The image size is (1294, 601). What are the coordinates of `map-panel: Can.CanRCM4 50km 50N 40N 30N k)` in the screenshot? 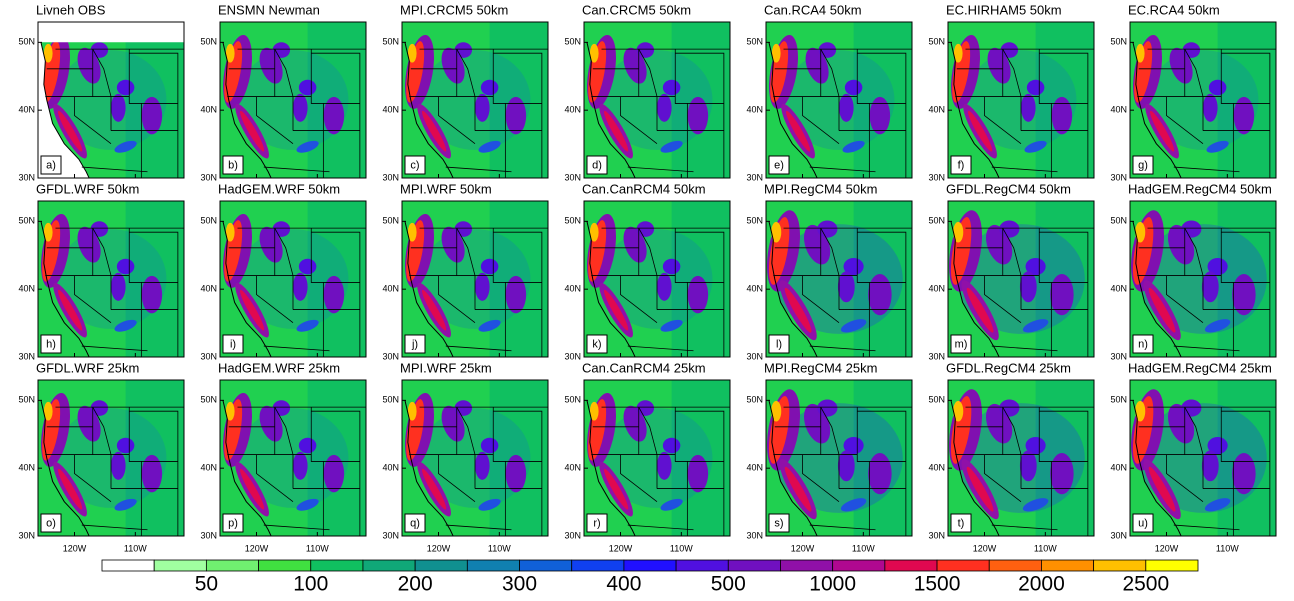 It's located at (647, 271).